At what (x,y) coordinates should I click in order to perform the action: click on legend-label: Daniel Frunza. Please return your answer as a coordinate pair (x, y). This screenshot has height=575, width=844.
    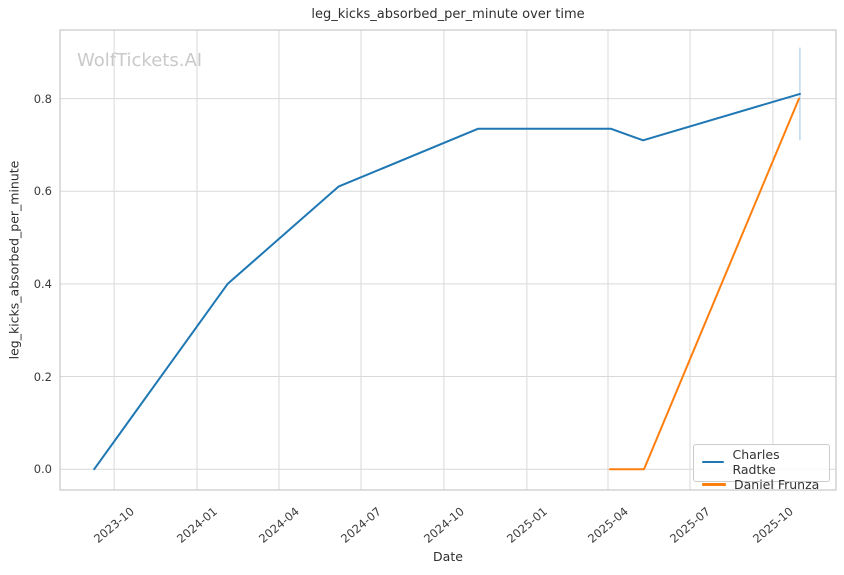
    Looking at the image, I should click on (777, 484).